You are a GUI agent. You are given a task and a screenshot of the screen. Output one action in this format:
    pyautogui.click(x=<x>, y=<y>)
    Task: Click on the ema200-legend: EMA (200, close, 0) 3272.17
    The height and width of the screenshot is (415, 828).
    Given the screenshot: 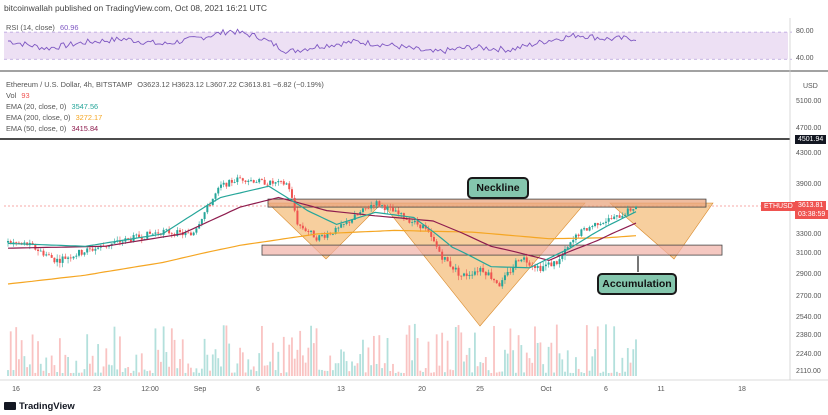 What is the action you would take?
    pyautogui.click(x=54, y=117)
    